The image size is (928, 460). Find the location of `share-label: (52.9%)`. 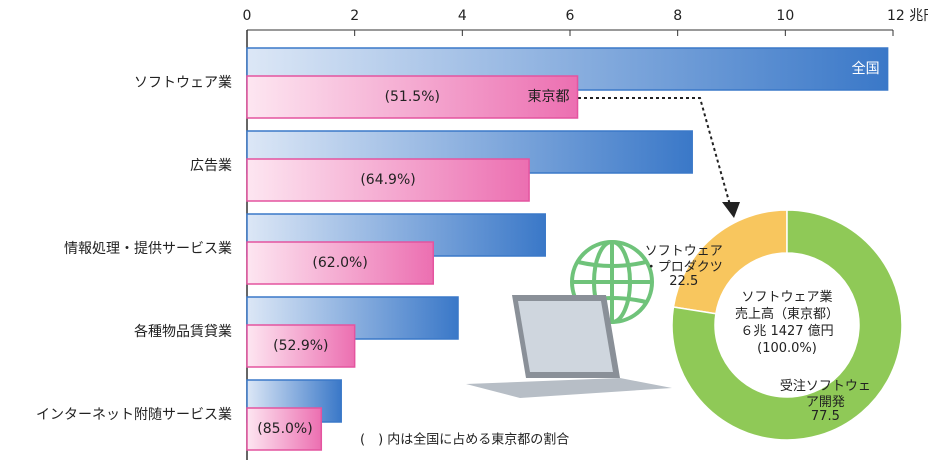

share-label: (52.9%) is located at coordinates (300, 346).